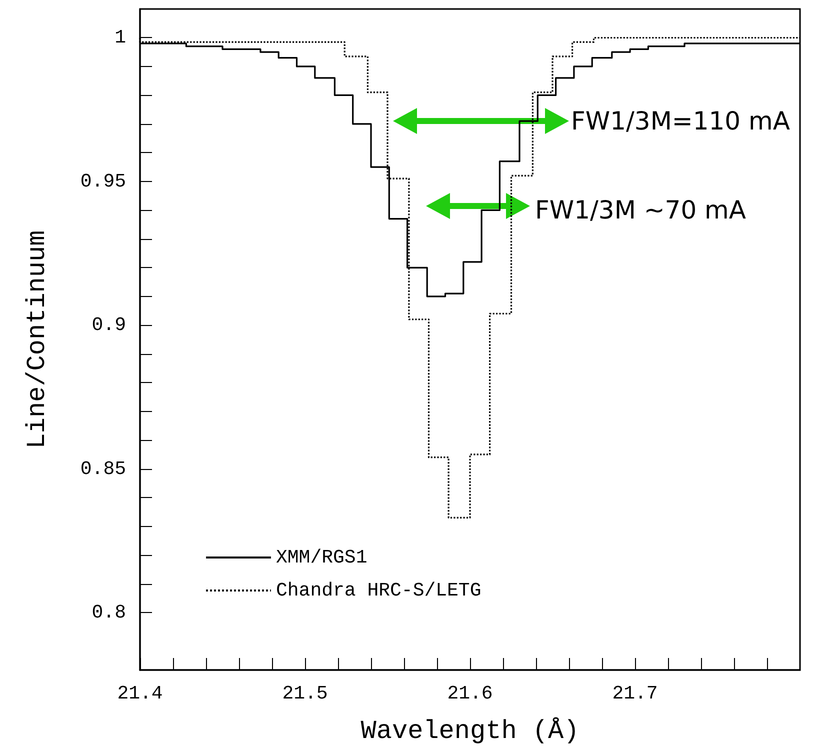 The height and width of the screenshot is (755, 814). I want to click on y-axis-title: Line/Continuum, so click(37, 339).